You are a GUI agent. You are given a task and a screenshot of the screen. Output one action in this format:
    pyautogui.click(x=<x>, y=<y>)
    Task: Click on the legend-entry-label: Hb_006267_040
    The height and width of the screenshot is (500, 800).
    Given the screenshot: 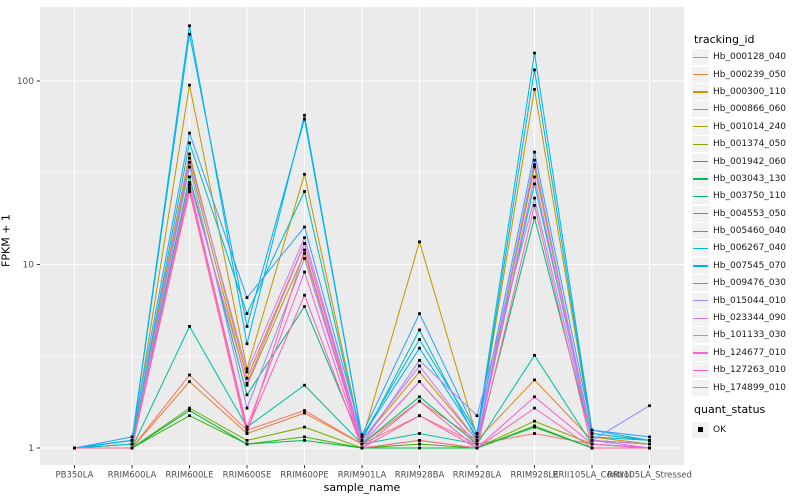 What is the action you would take?
    pyautogui.click(x=750, y=248)
    